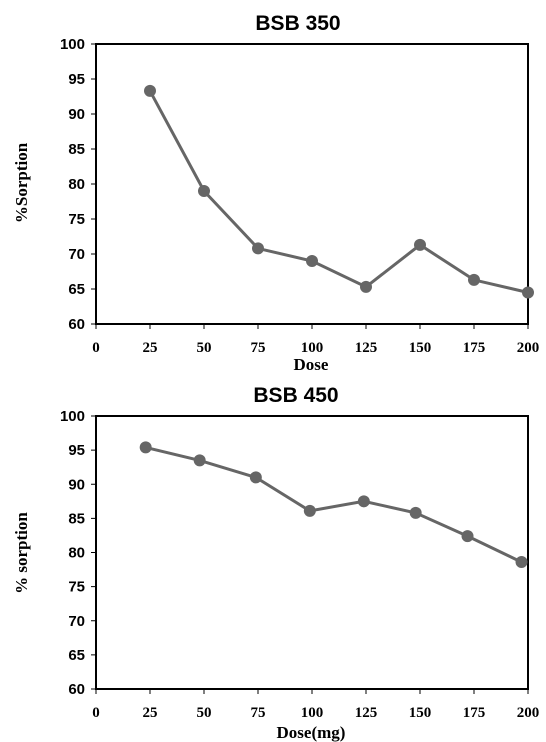 Image resolution: width=546 pixels, height=742 pixels. Describe the element at coordinates (311, 364) in the screenshot. I see `x-axis-label: Dose` at that location.